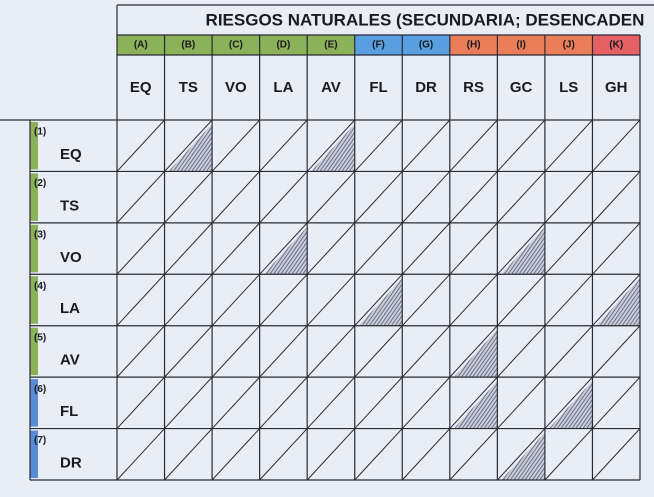  What do you see at coordinates (40, 183) in the screenshot?
I see `row-number: (2)` at bounding box center [40, 183].